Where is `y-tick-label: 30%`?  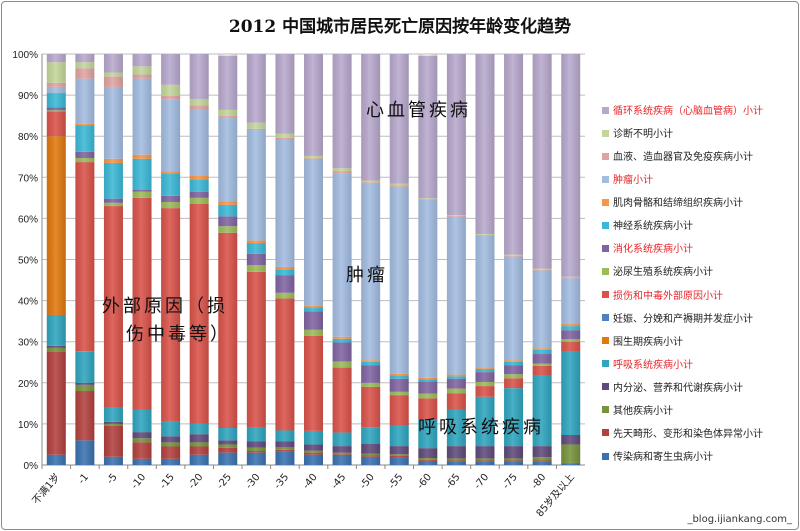 y-tick-label: 30% is located at coordinates (28, 343).